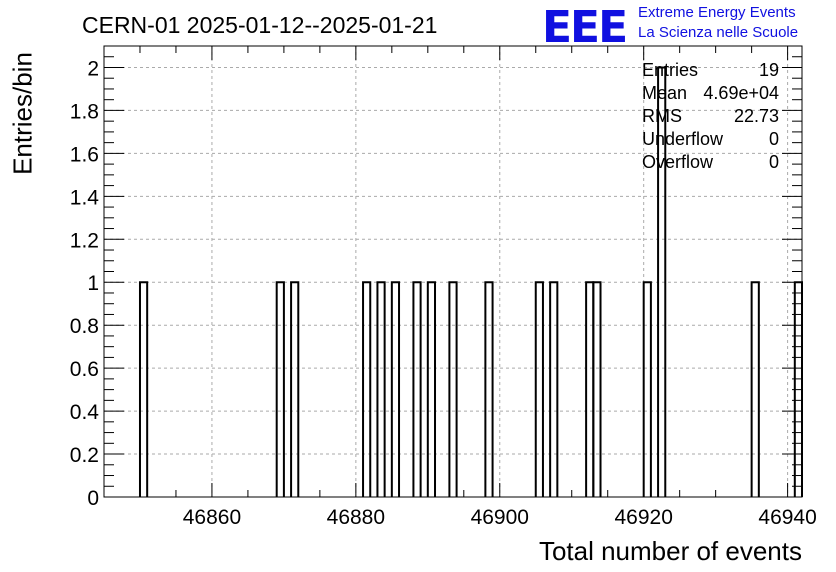  Describe the element at coordinates (670, 551) in the screenshot. I see `x-axis-label: Total number of events` at that location.